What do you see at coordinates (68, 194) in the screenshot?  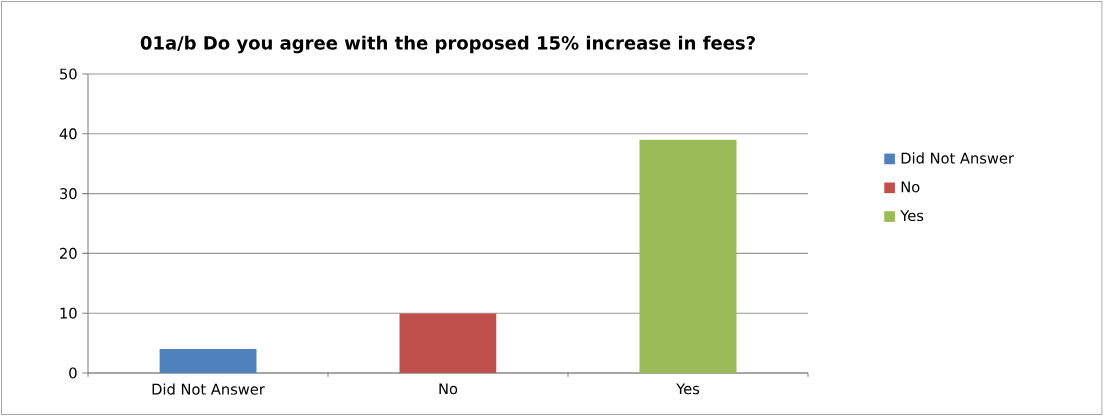 I see `y-tick-label: 30` at bounding box center [68, 194].